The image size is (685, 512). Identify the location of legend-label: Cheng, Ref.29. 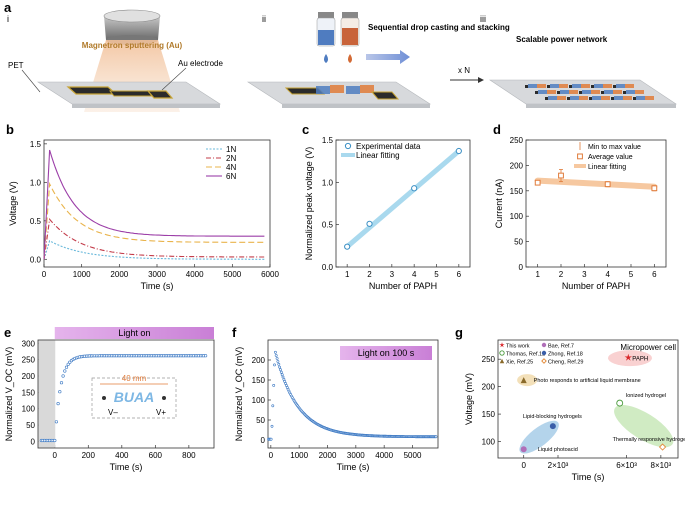
(565, 363).